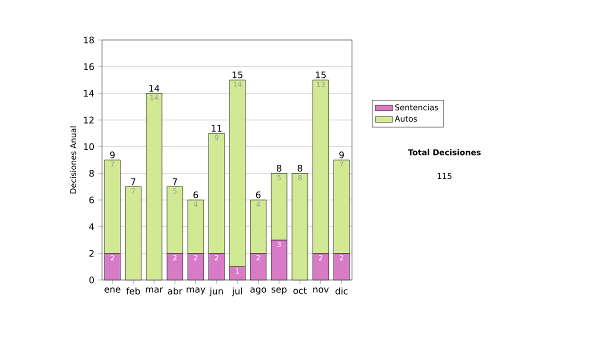 The image size is (600, 340). Describe the element at coordinates (321, 290) in the screenshot. I see `x-tick-label: nov` at that location.